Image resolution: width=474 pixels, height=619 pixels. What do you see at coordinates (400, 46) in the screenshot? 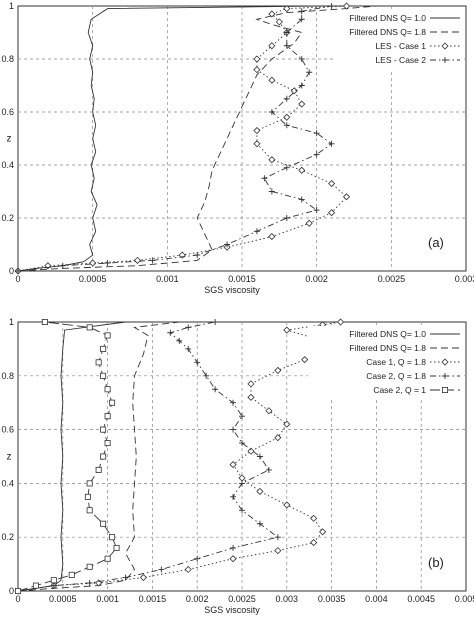
I see `legend-label: LES - Case 1` at bounding box center [400, 46].